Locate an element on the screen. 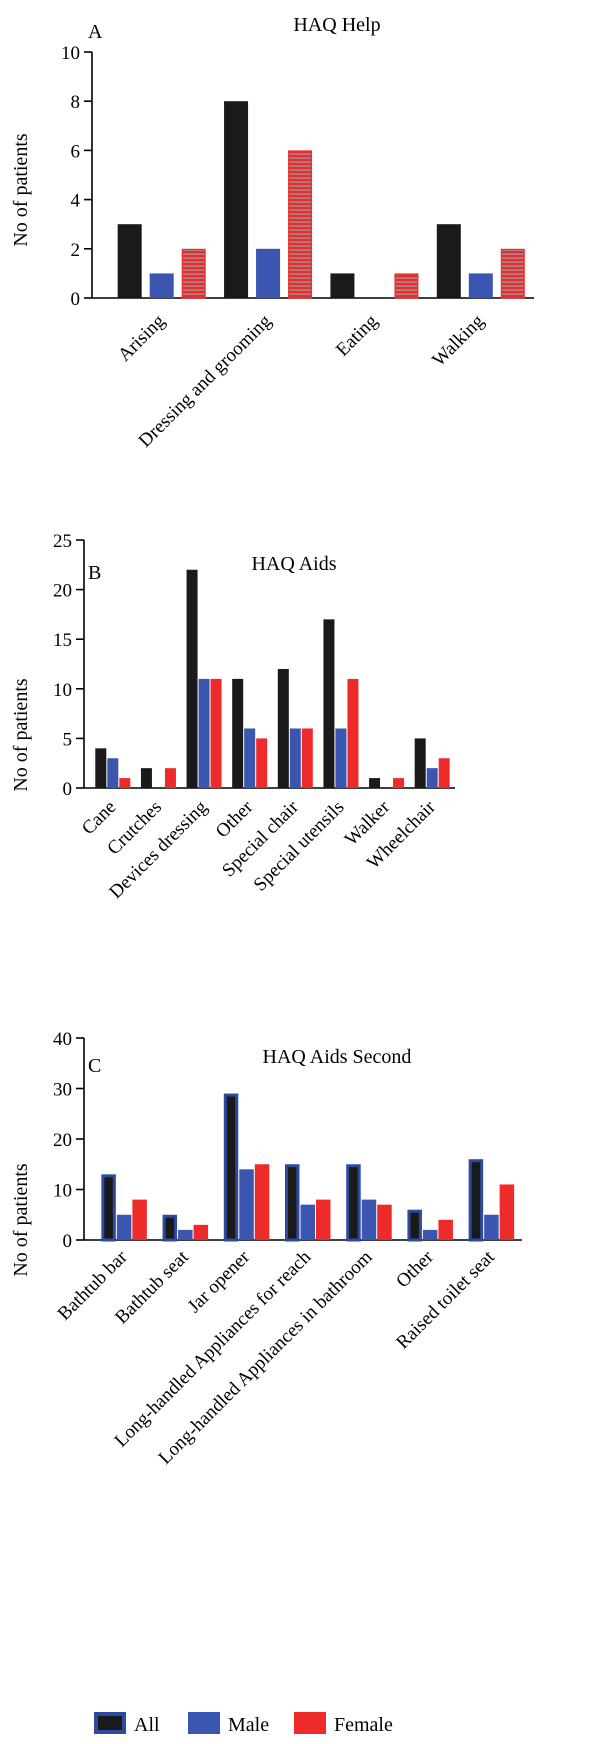  bar-female-eating is located at coordinates (406, 286).